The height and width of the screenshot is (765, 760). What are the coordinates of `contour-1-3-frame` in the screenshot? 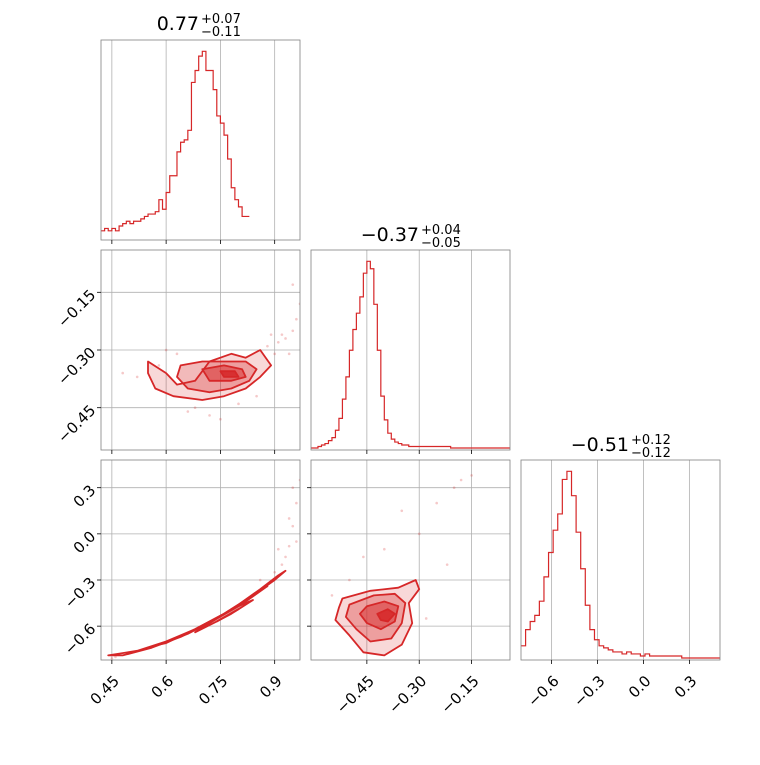 It's located at (200, 560).